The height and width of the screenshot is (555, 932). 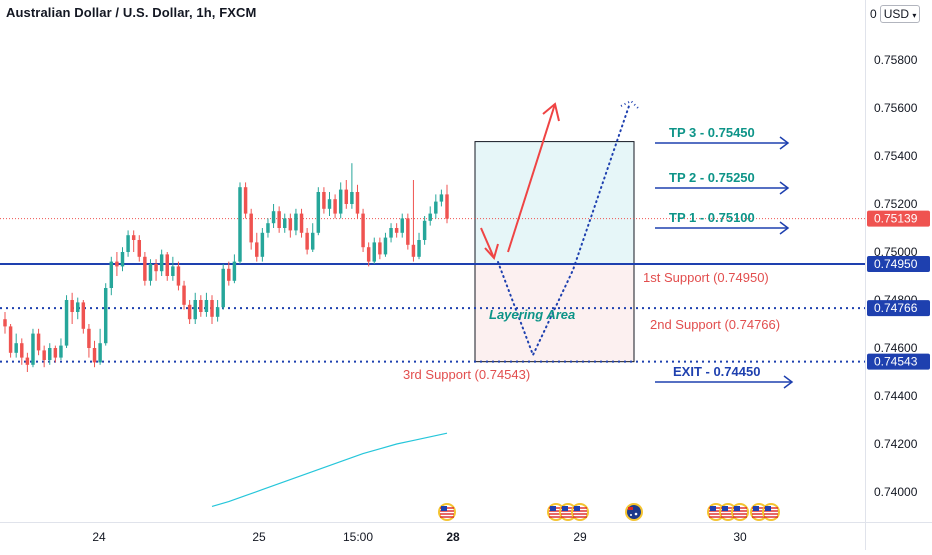 I want to click on time-tick-label: 28, so click(x=453, y=537).